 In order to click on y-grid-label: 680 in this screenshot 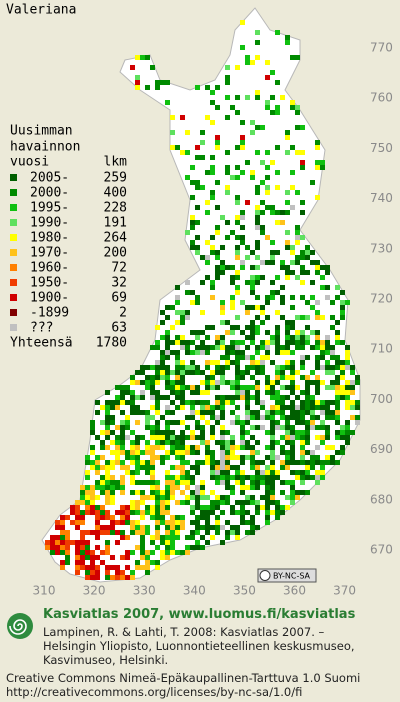, I will do `click(381, 499)`.